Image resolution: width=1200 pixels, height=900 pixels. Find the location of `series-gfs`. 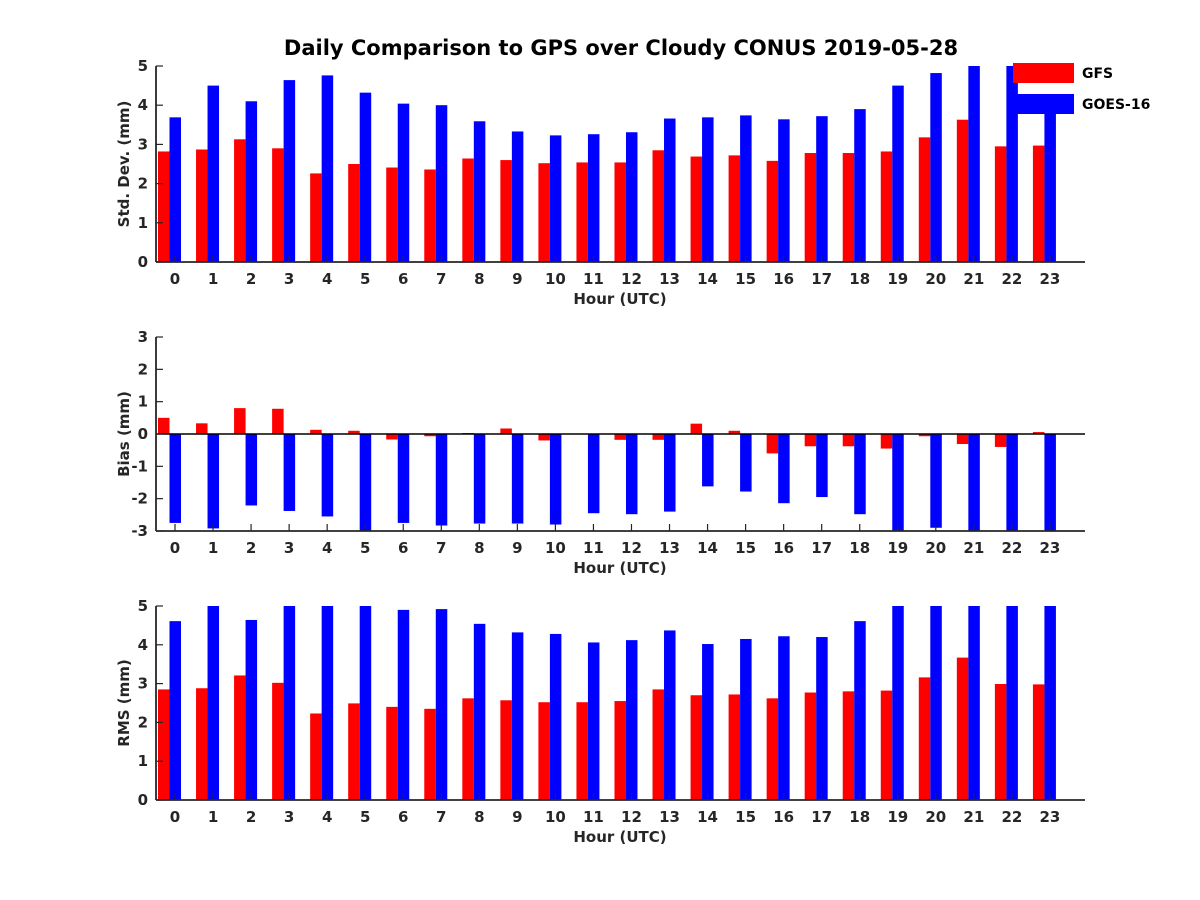

series-gfs is located at coordinates (601, 431).